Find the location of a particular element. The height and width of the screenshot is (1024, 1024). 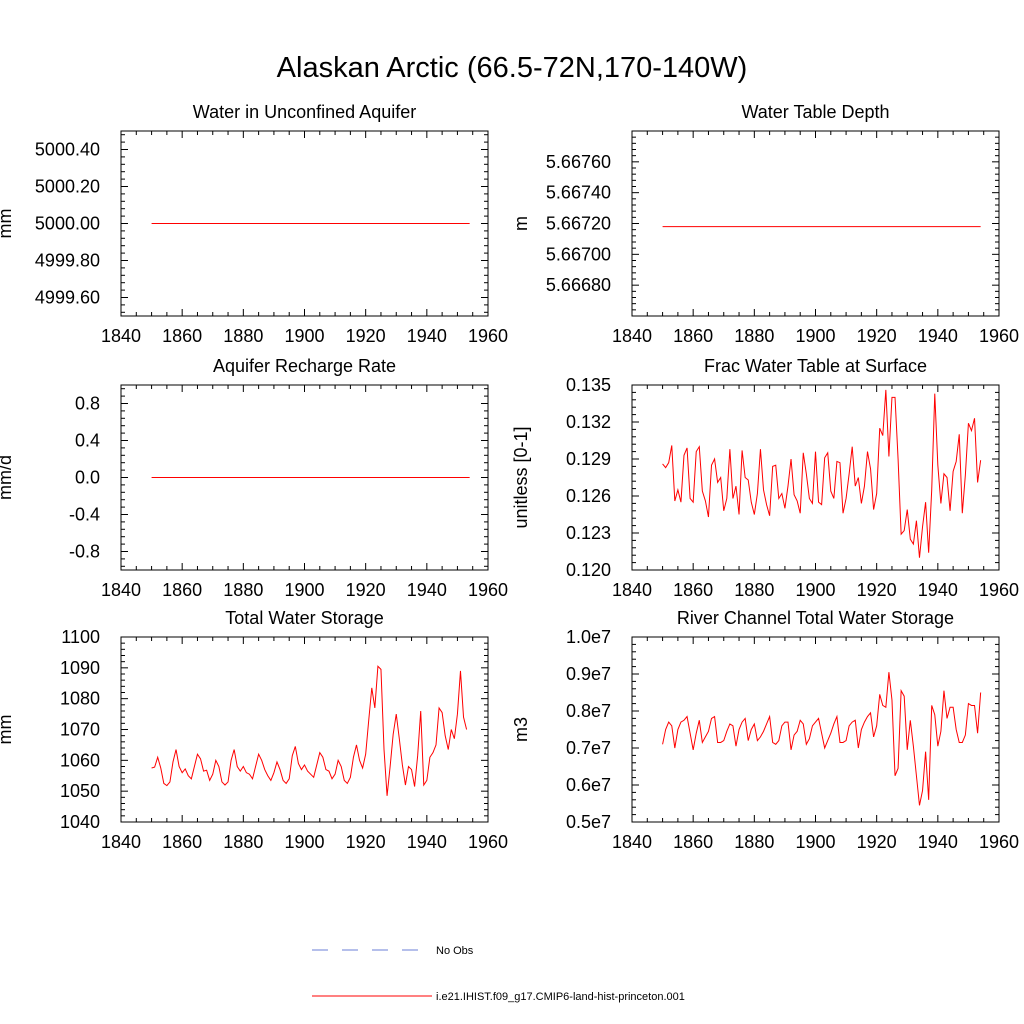

y-axis-label: unitless [0-1] is located at coordinates (521, 477).